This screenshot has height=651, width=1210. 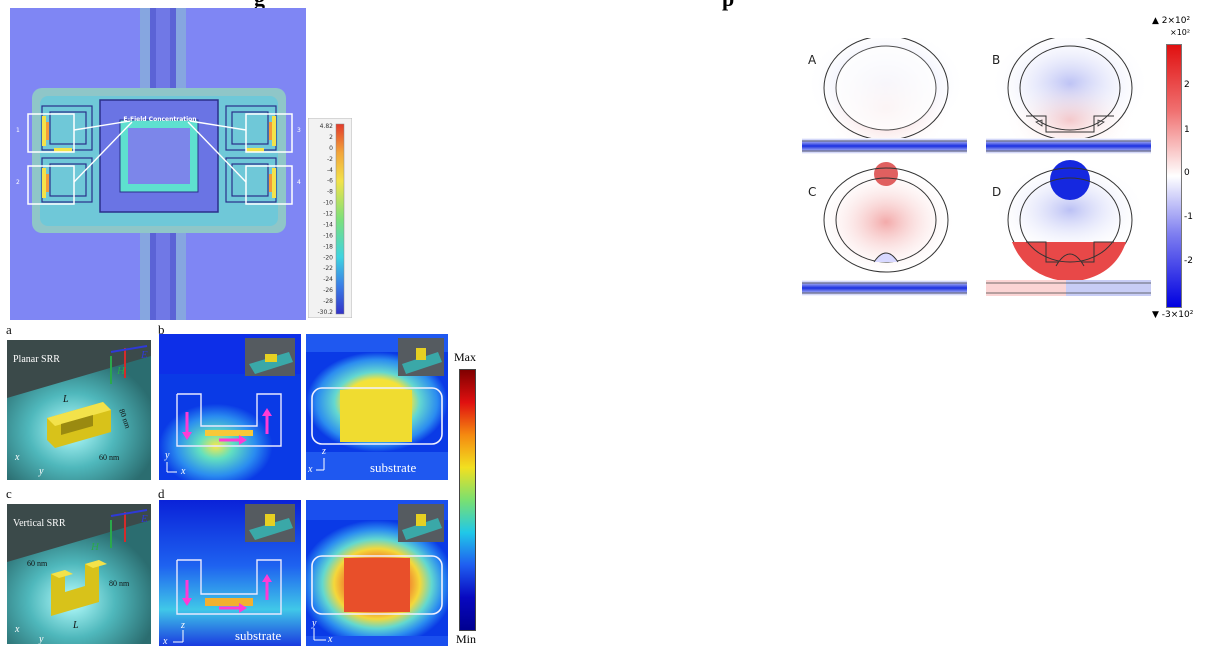 What do you see at coordinates (259, 6) in the screenshot?
I see `heading-fragment-left: g` at bounding box center [259, 6].